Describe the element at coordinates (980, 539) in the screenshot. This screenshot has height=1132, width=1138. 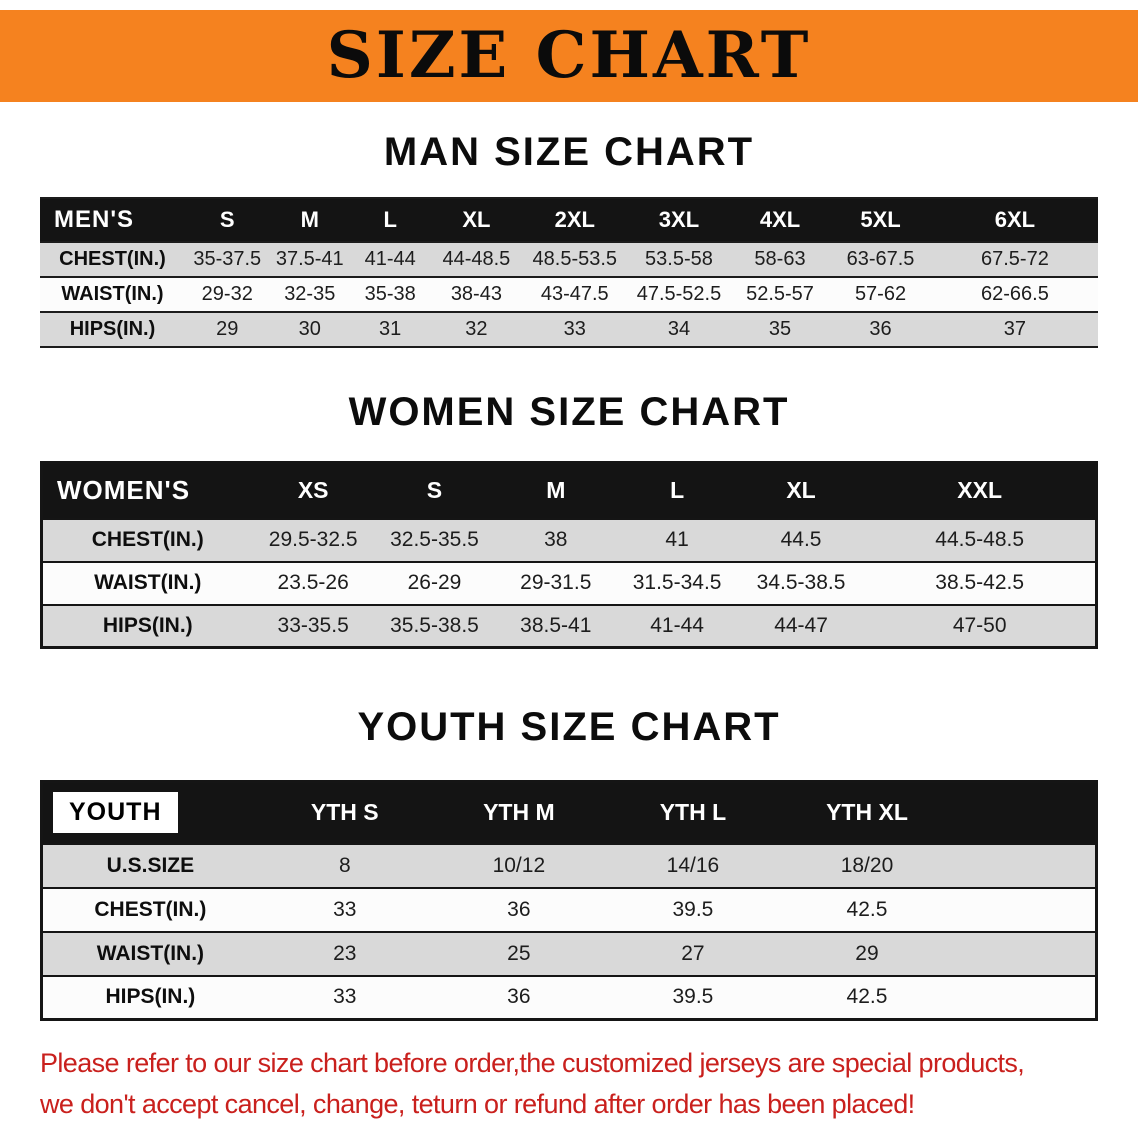
I see `size-value: 44.5-48.5` at that location.